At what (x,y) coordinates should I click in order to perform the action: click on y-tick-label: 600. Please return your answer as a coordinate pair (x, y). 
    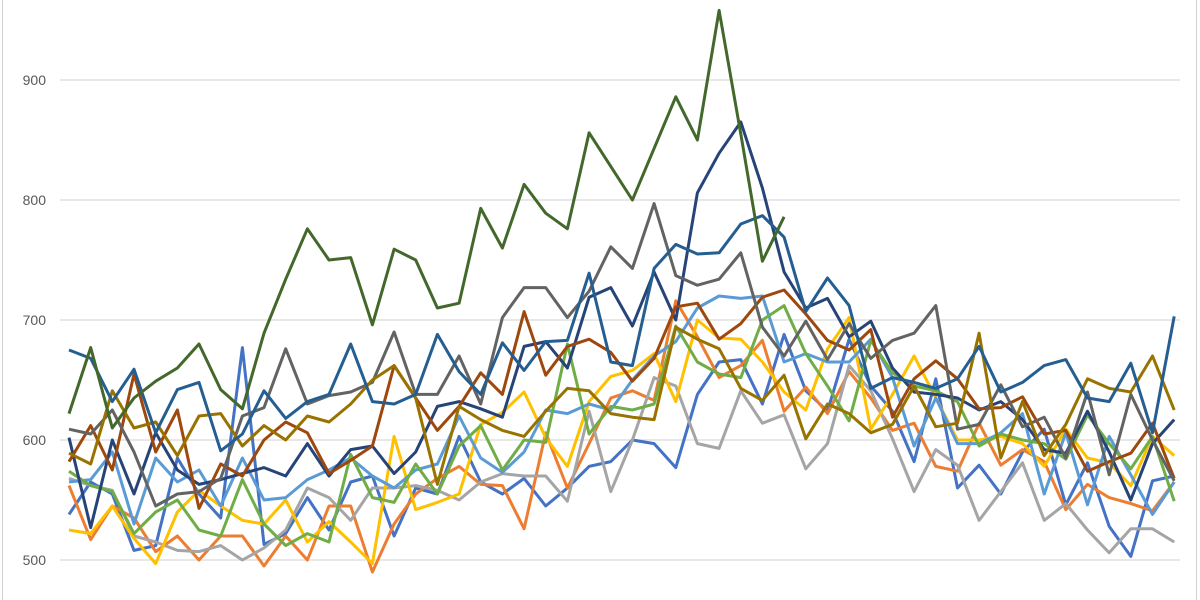
    Looking at the image, I should click on (35, 440).